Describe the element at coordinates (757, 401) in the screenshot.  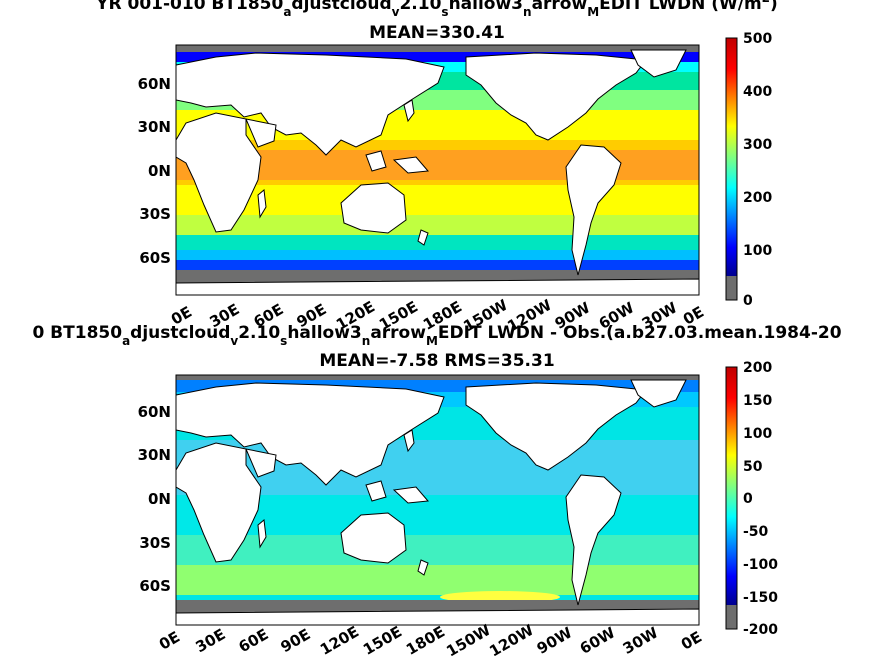
I see `bottom-cb-tick-1: 150` at that location.